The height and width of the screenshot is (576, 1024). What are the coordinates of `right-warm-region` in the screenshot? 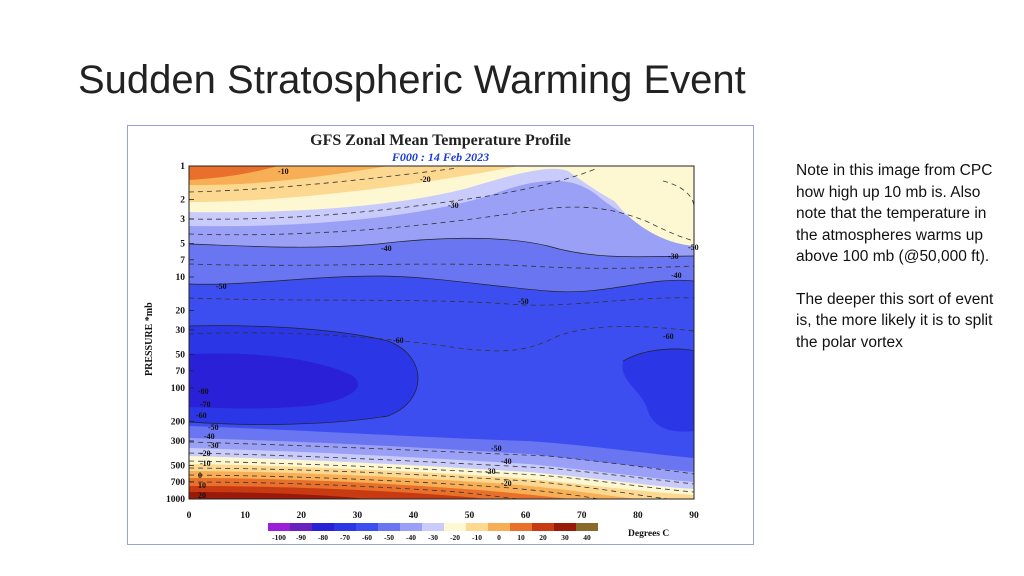 It's located at (638, 206).